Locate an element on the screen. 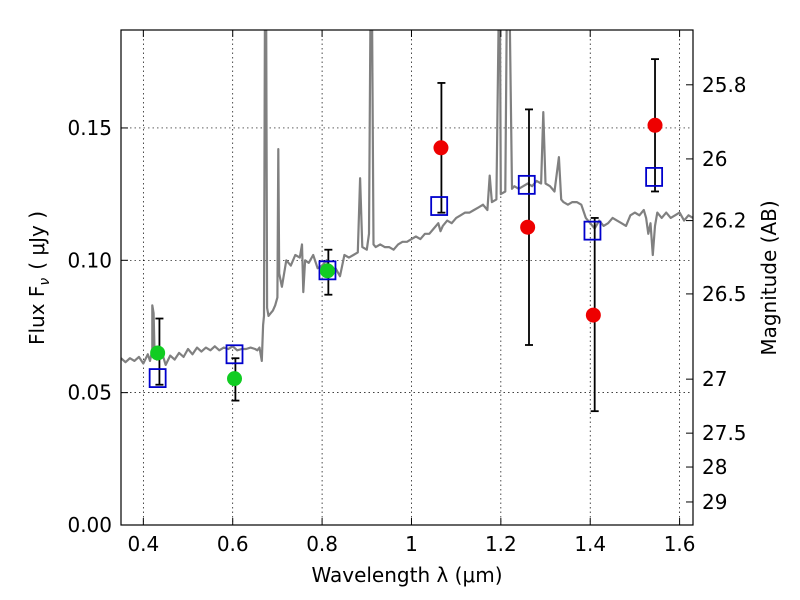 The width and height of the screenshot is (800, 600). y2-tick-label: 27 is located at coordinates (714, 379).